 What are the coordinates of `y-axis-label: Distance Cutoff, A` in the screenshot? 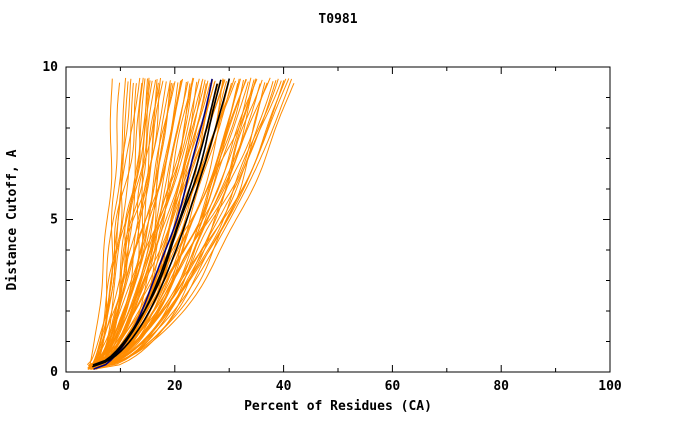 It's located at (12, 219).